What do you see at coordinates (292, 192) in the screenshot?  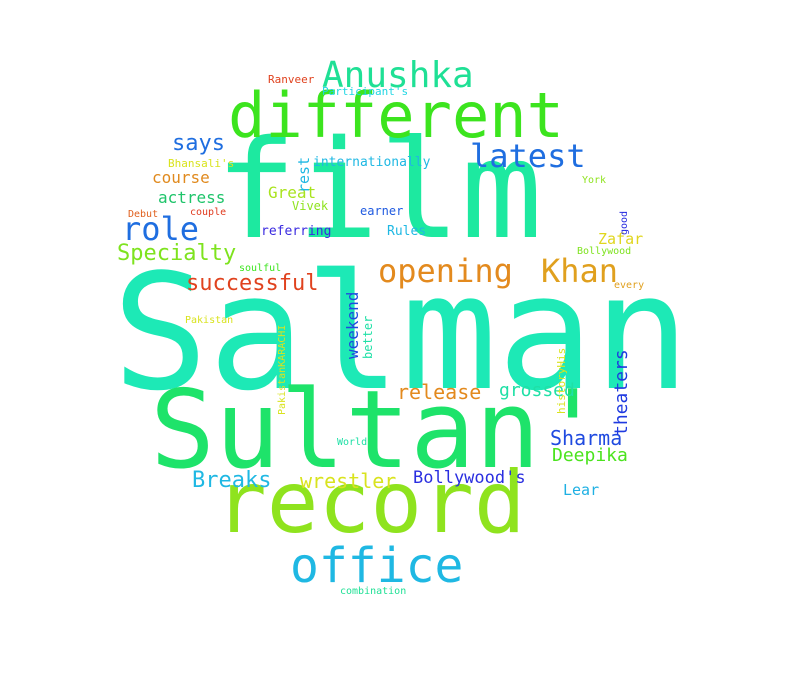 I see `word-great: Great` at bounding box center [292, 192].